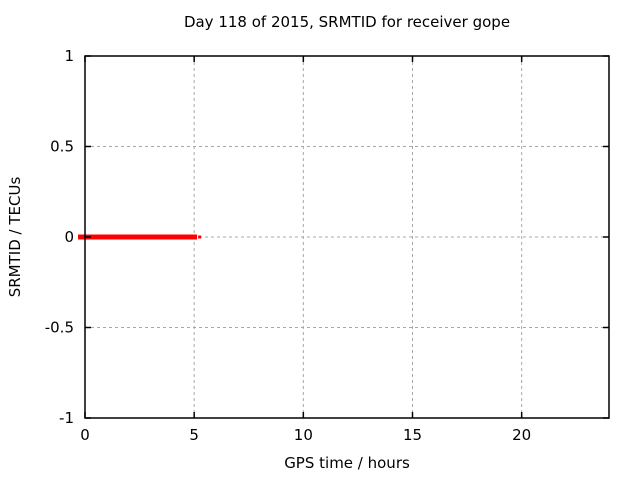 The image size is (640, 484). What do you see at coordinates (66, 418) in the screenshot?
I see `y-tick-label: -1` at bounding box center [66, 418].